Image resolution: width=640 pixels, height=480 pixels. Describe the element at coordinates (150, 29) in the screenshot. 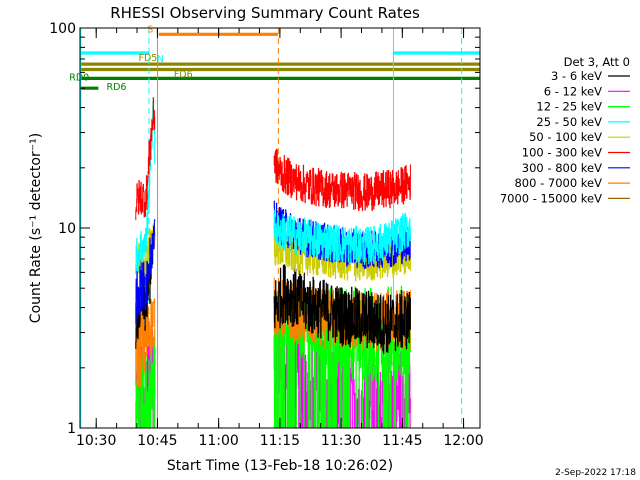

I see `flag-label-saa: S` at that location.